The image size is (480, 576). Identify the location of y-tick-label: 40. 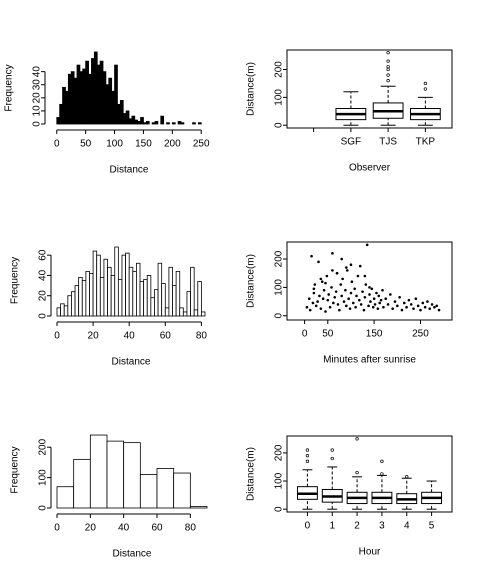
(37, 72).